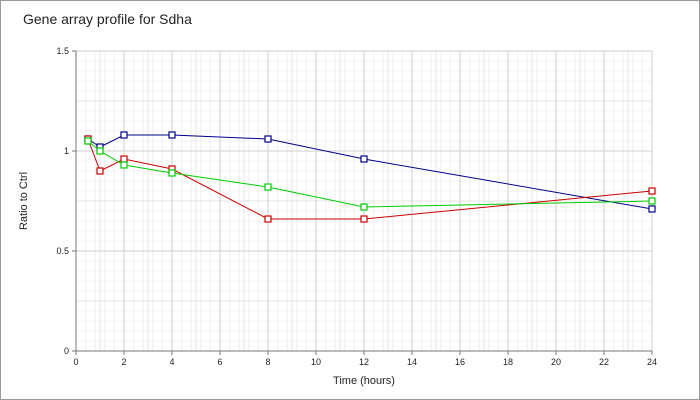 This screenshot has width=700, height=400. Describe the element at coordinates (123, 362) in the screenshot. I see `x-tick-label: 2` at that location.